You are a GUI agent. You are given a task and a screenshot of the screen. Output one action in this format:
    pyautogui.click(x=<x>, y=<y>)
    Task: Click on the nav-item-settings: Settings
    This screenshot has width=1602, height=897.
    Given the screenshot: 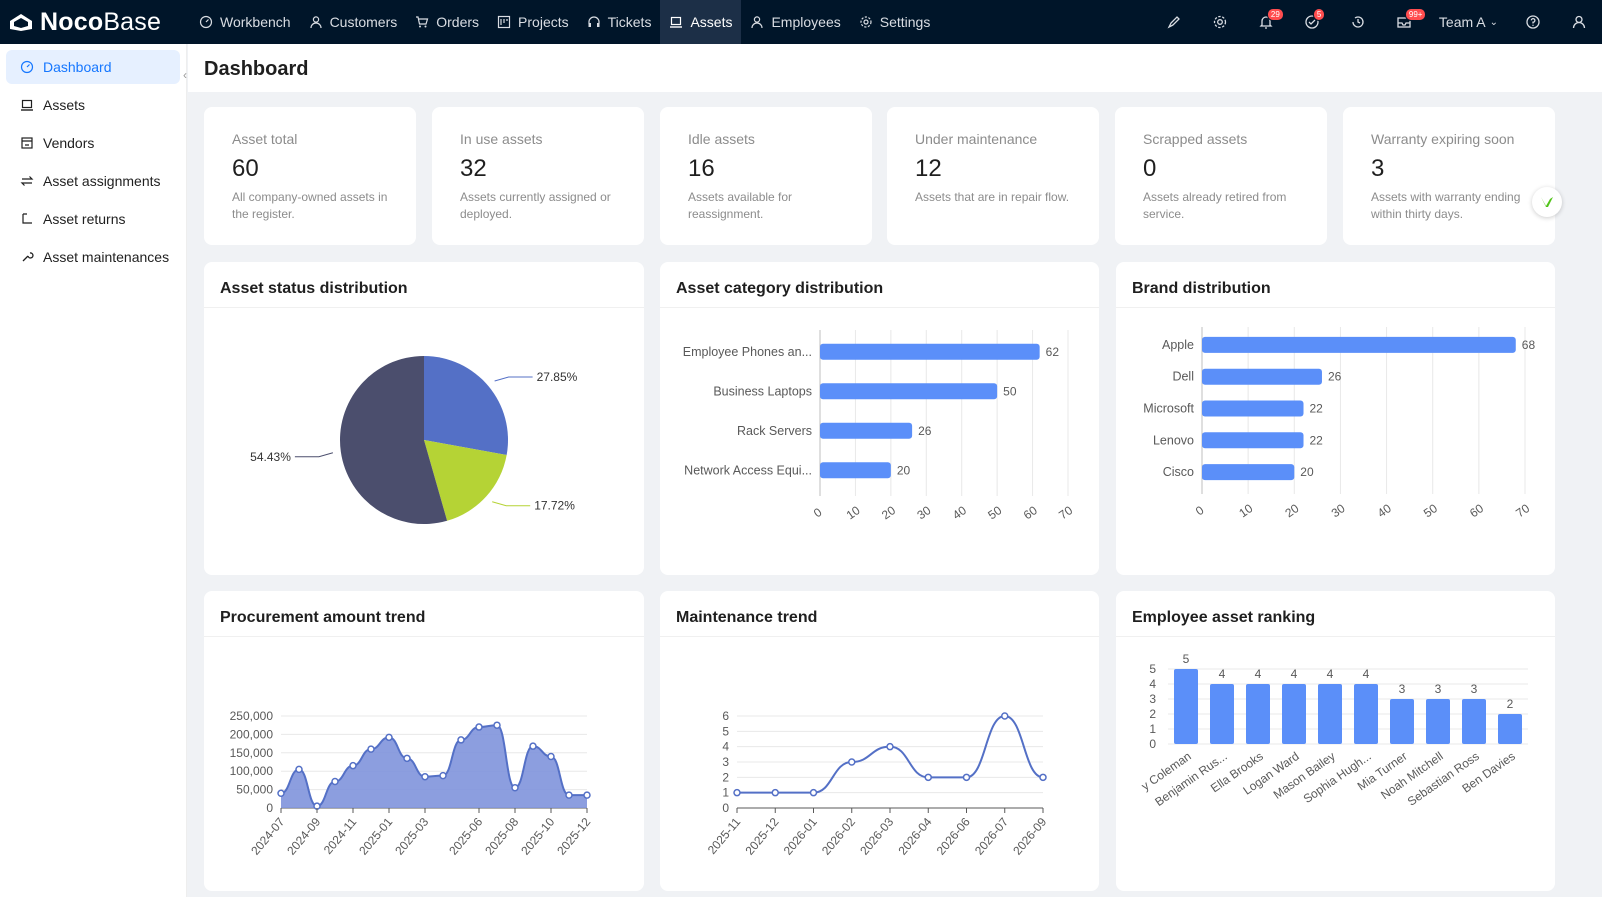 What is the action you would take?
    pyautogui.click(x=895, y=22)
    